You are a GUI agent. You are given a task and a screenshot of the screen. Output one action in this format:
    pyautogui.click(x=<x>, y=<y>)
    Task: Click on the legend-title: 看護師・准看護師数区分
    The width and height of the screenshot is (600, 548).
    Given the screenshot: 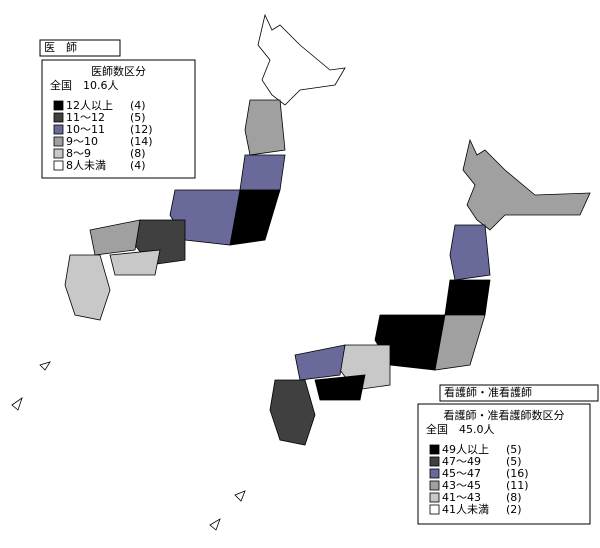 What is the action you would take?
    pyautogui.click(x=504, y=415)
    